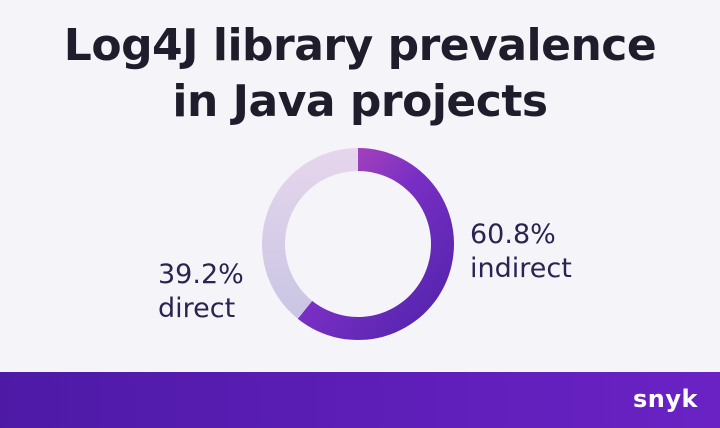  Describe the element at coordinates (360, 101) in the screenshot. I see `chart-title-line-2: in Java projects` at that location.